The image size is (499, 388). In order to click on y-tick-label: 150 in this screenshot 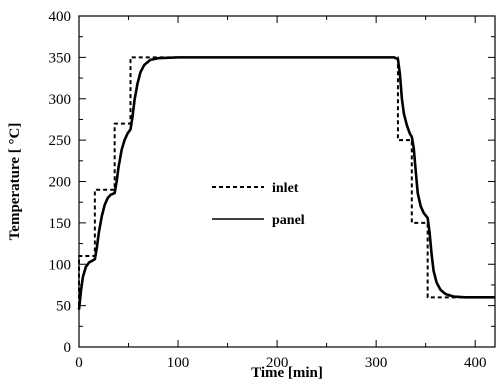, I will do `click(60, 224)`.